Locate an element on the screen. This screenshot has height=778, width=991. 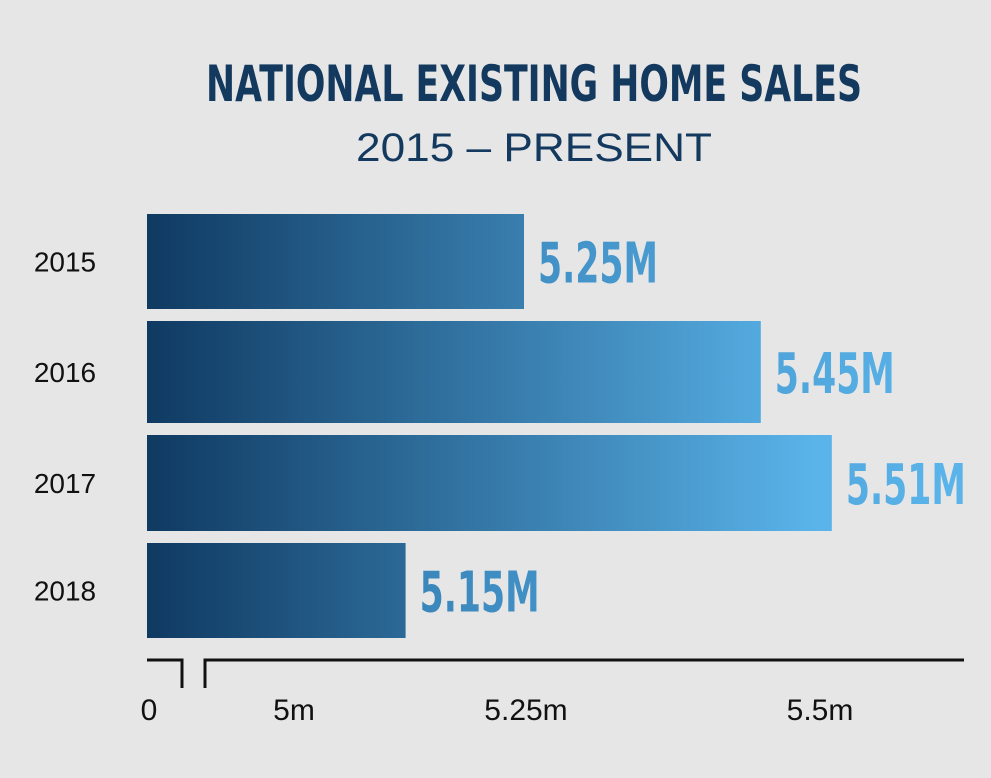
category-label: 2015 is located at coordinates (65, 262).